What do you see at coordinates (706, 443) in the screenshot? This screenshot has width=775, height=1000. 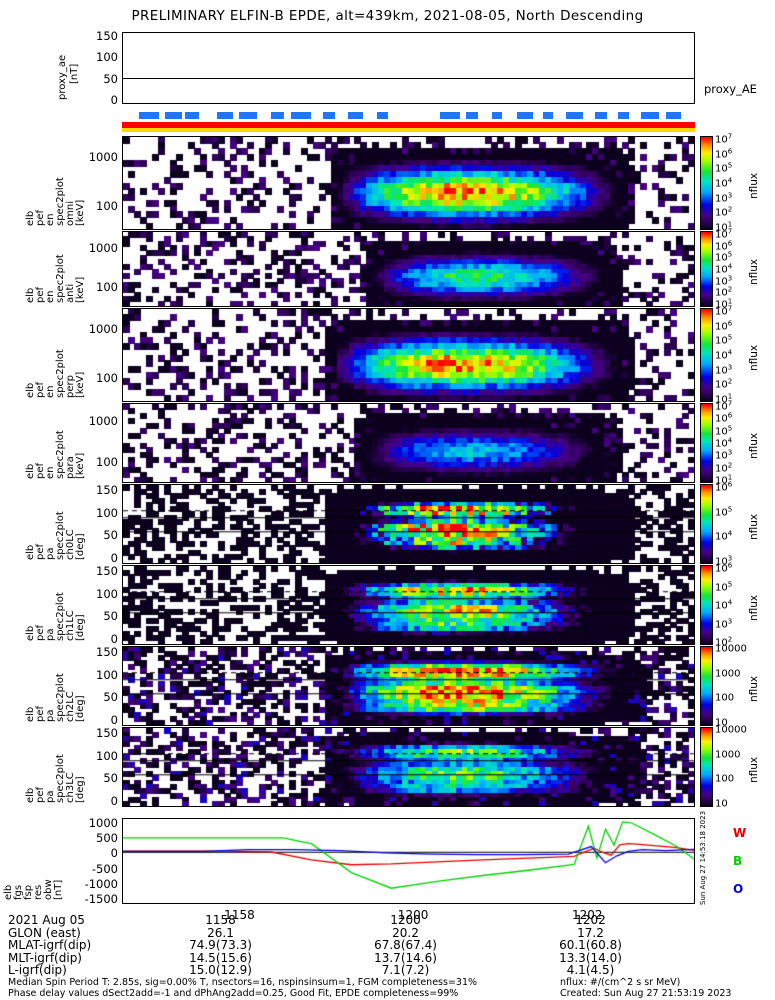 I see `colorbar-en-para` at bounding box center [706, 443].